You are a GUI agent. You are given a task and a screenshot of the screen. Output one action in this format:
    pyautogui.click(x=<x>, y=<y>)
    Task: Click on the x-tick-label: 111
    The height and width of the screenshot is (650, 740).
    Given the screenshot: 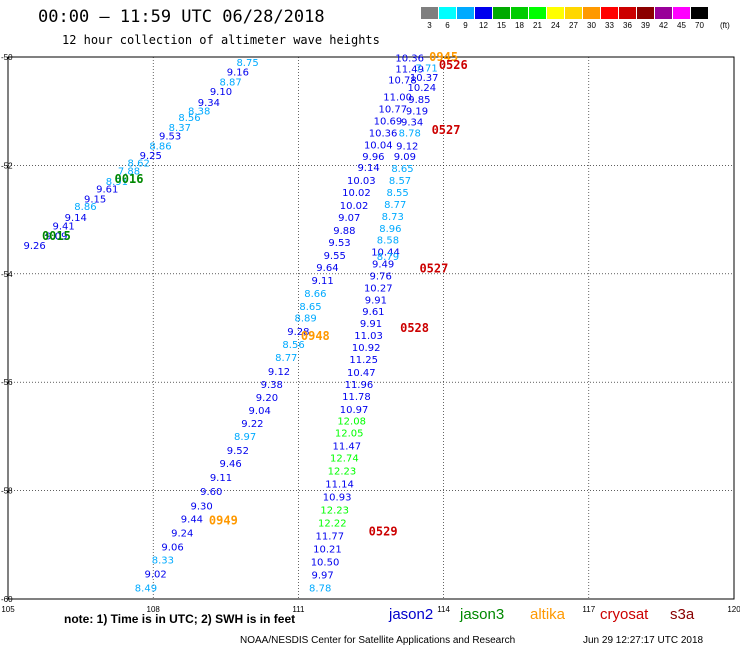 What is the action you would take?
    pyautogui.click(x=298, y=609)
    